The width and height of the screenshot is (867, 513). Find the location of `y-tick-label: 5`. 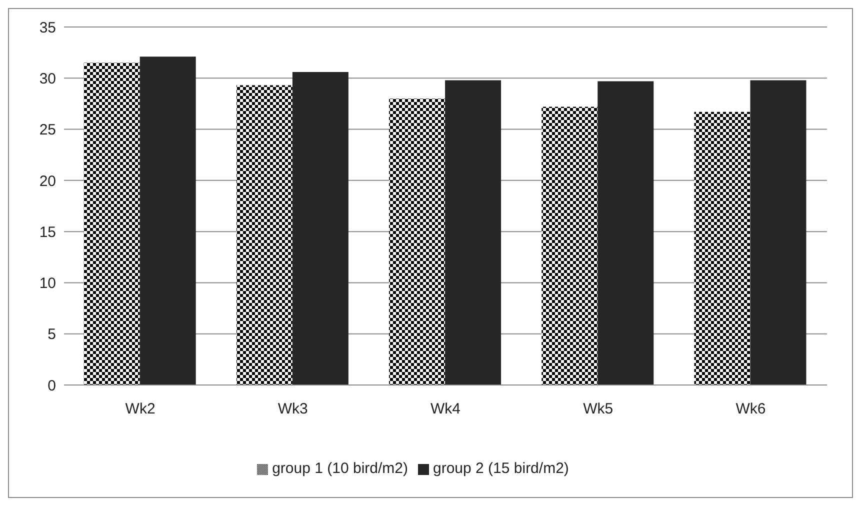

y-tick-label: 5 is located at coordinates (52, 335).